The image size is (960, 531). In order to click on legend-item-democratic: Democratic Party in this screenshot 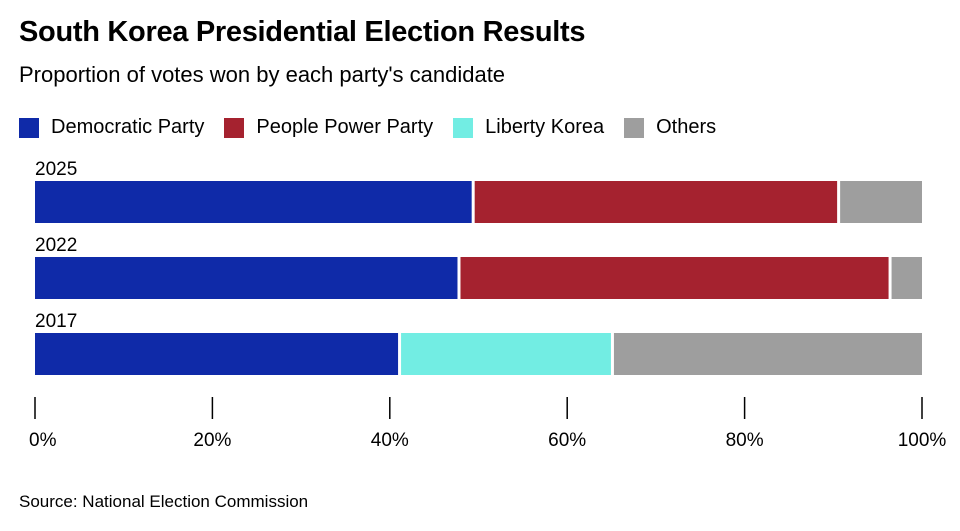, I will do `click(111, 127)`.